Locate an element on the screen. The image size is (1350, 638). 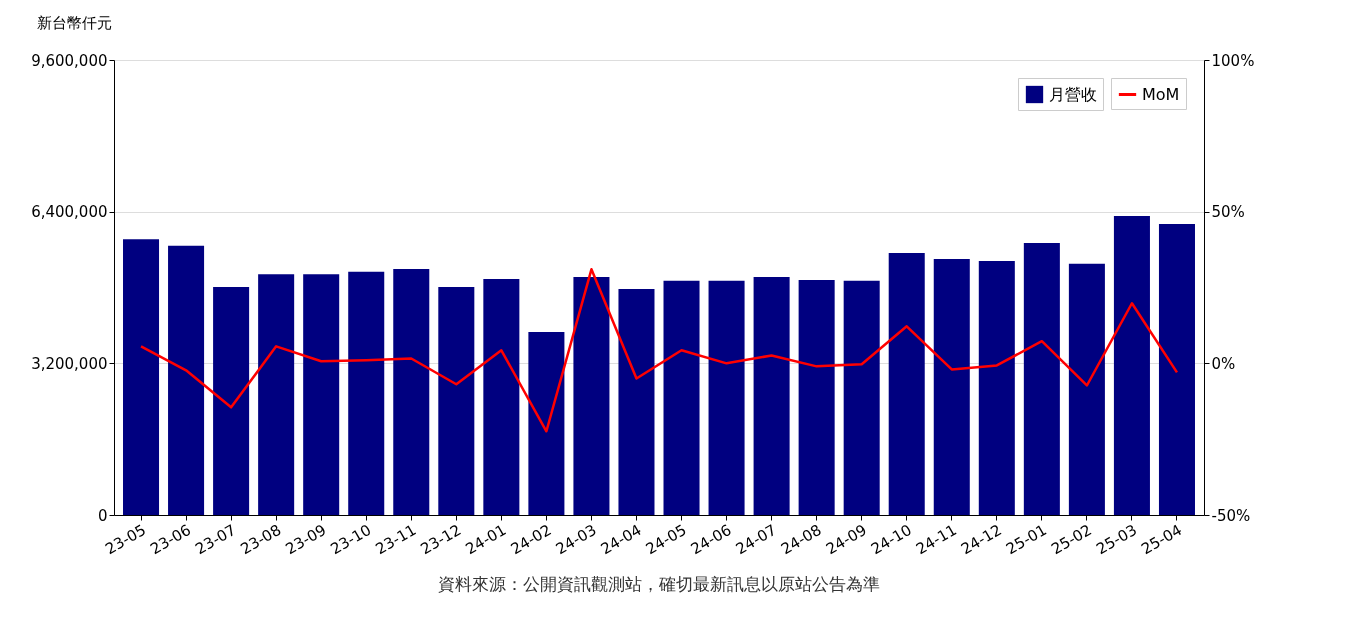
y2-tick-label: -50% is located at coordinates (1231, 515).